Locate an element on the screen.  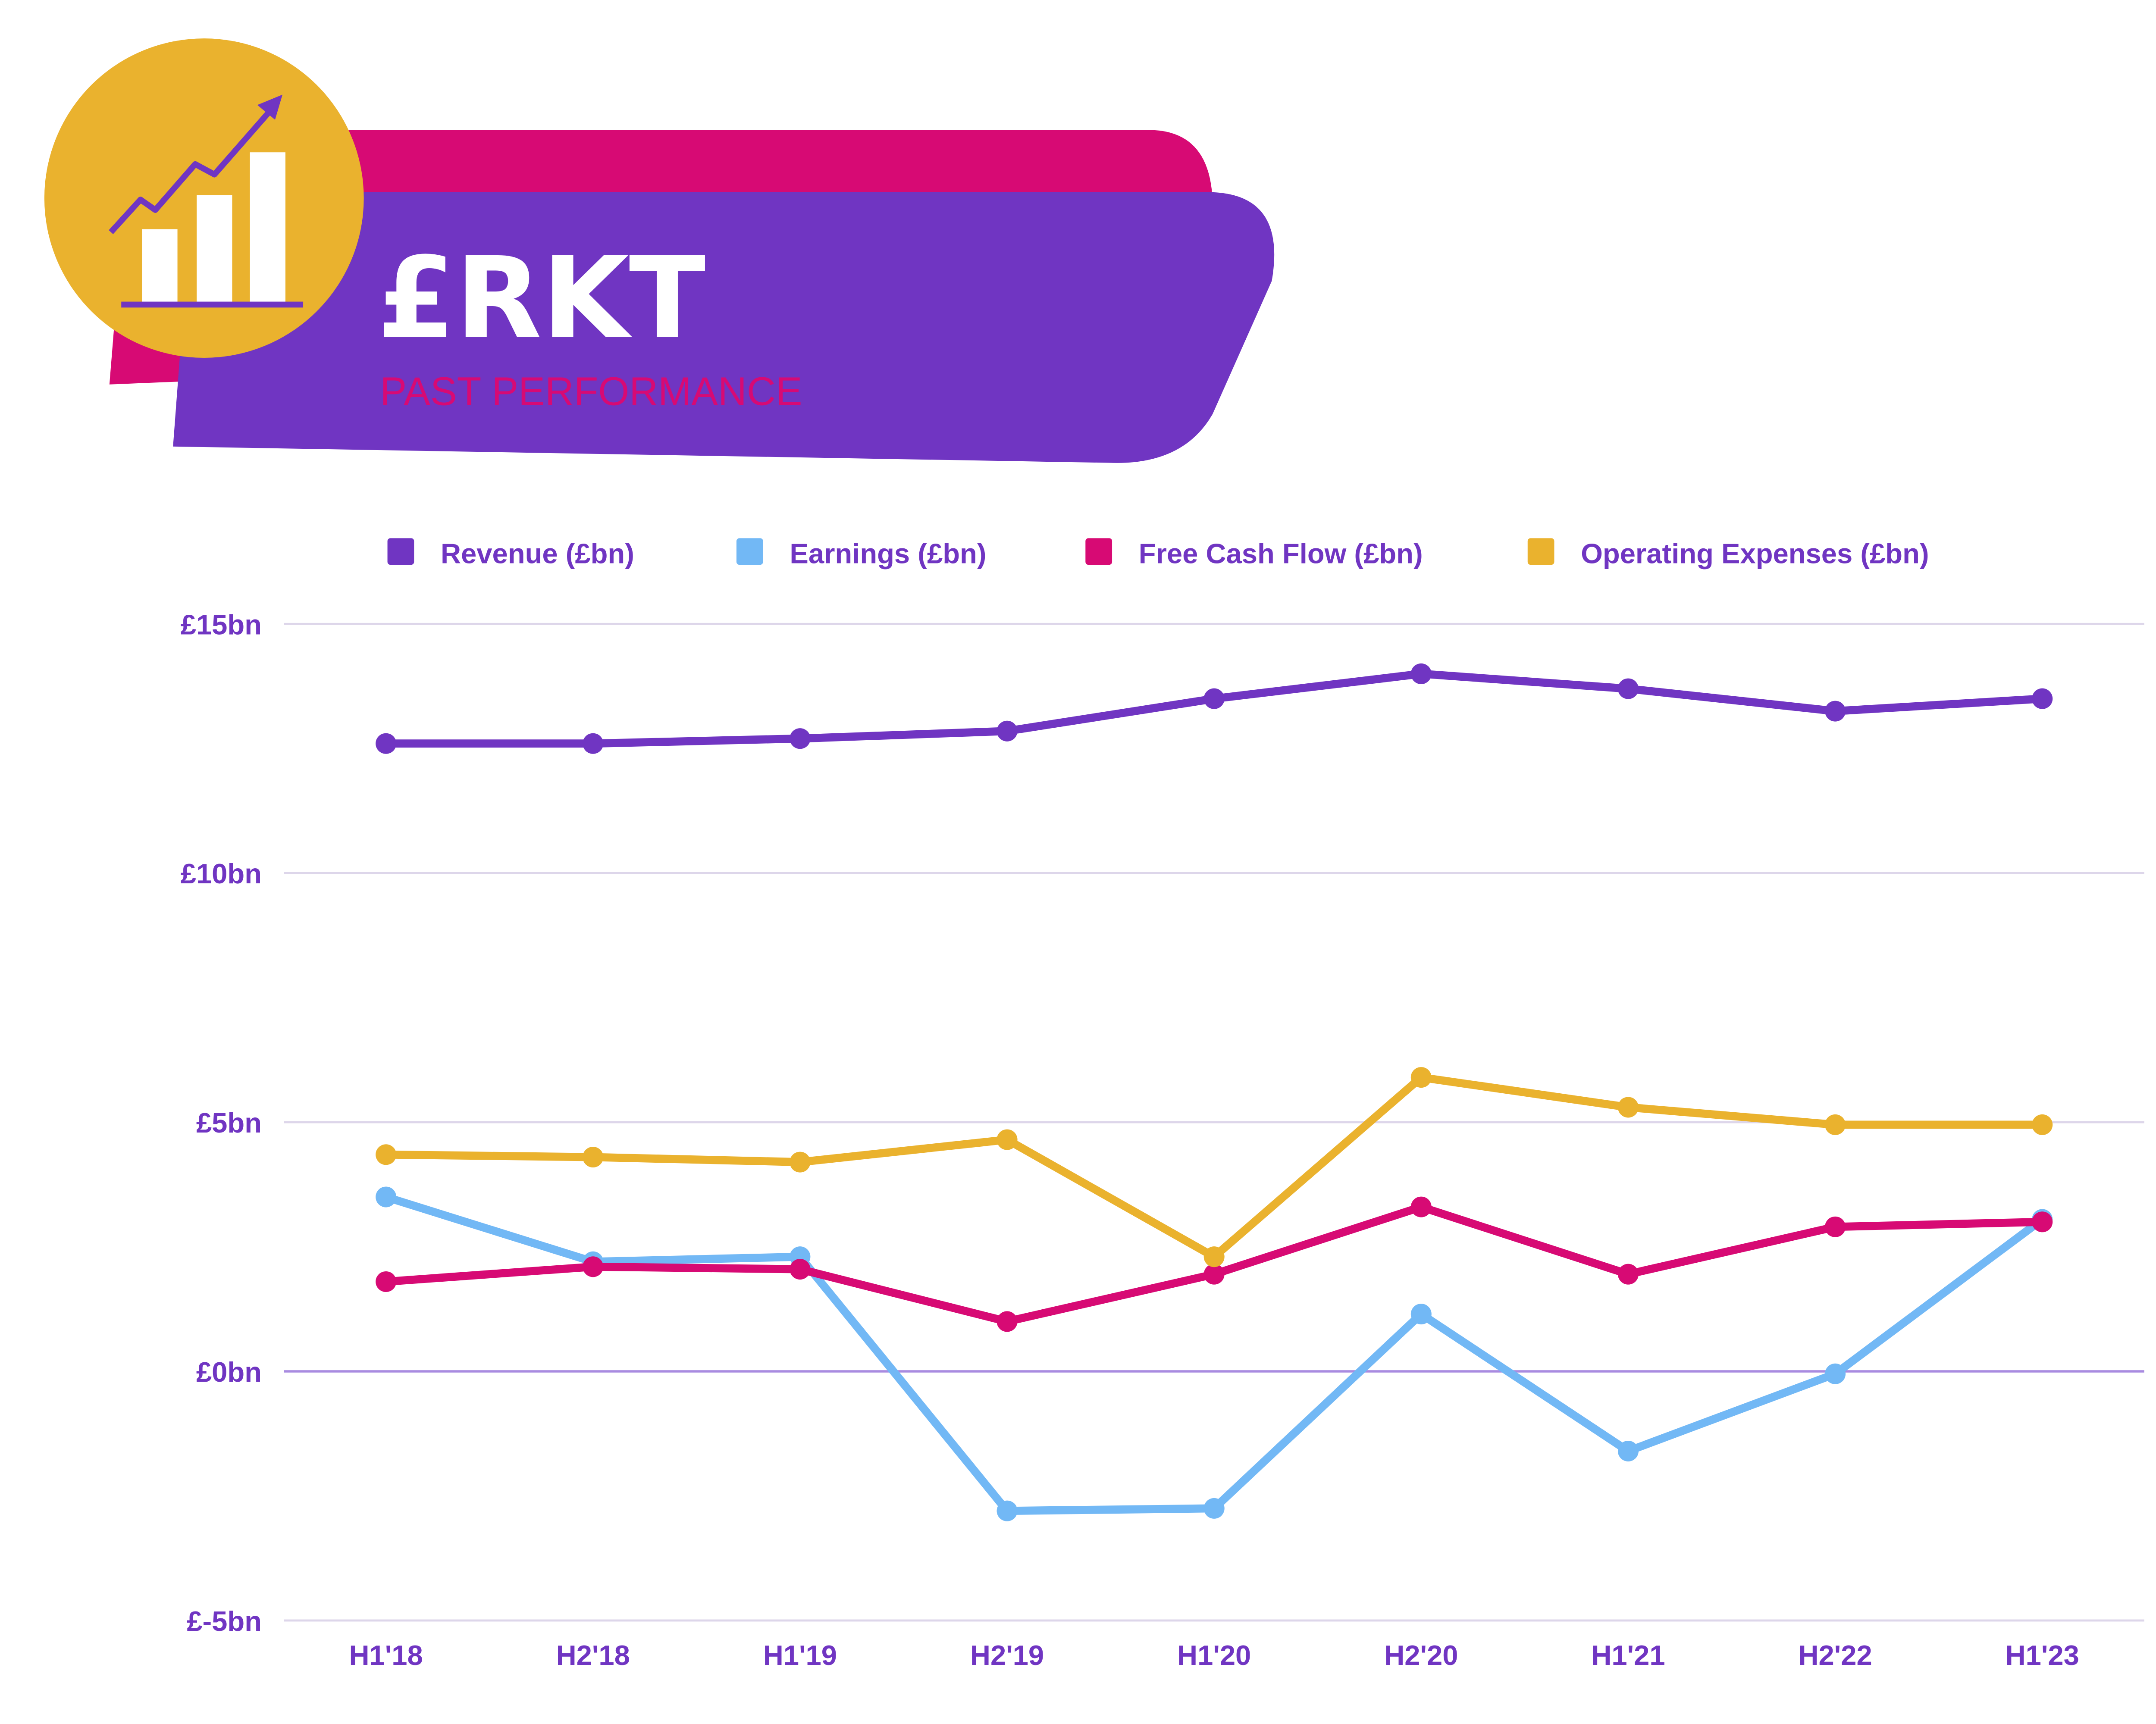
y-tick-label: £5bn is located at coordinates (229, 1123).